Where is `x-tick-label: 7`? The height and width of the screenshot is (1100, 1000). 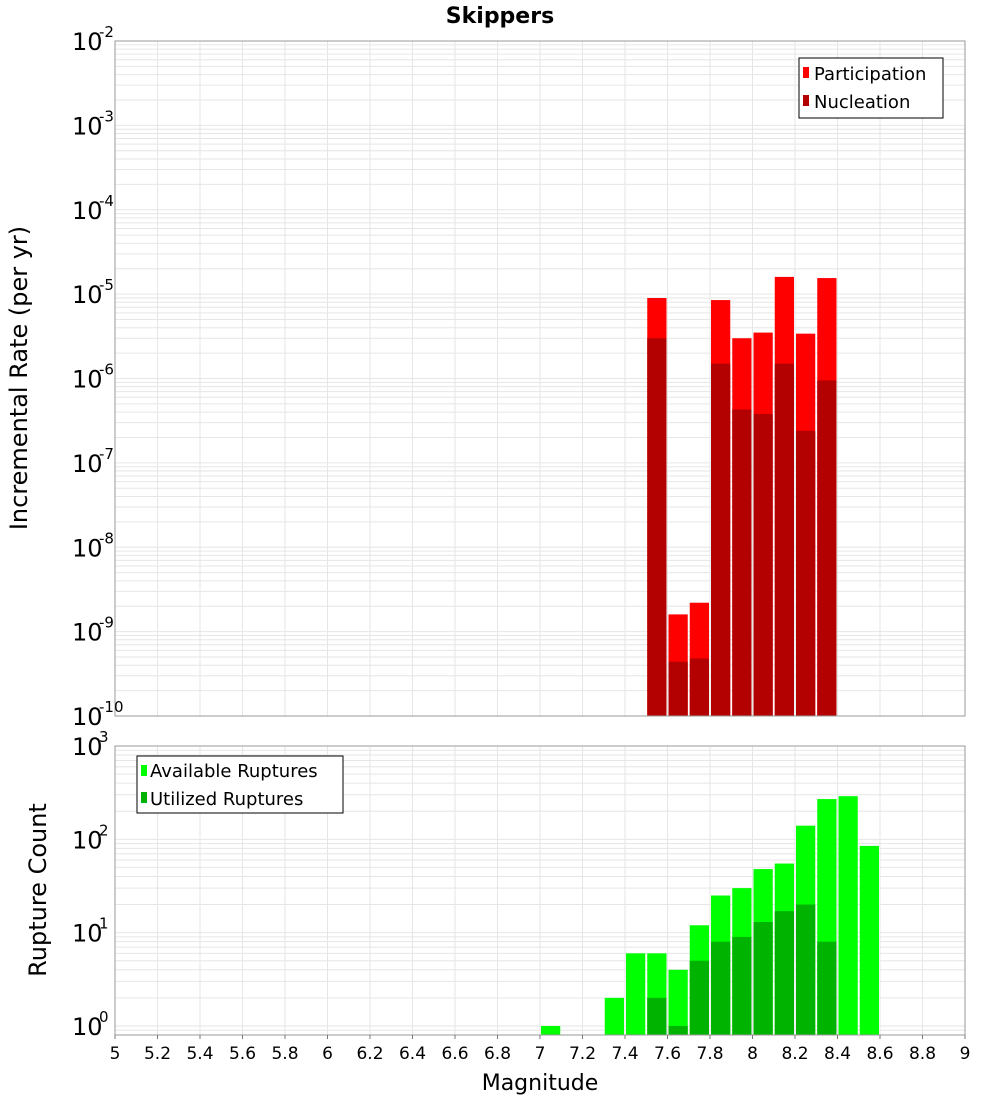 x-tick-label: 7 is located at coordinates (540, 1054).